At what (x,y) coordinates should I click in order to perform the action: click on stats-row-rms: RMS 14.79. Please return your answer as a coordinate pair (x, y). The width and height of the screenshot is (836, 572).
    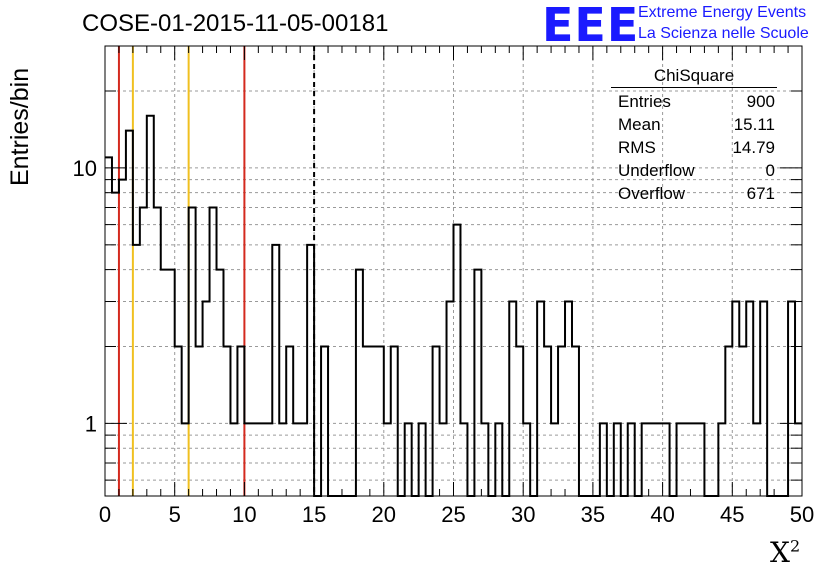
    Looking at the image, I should click on (694, 147).